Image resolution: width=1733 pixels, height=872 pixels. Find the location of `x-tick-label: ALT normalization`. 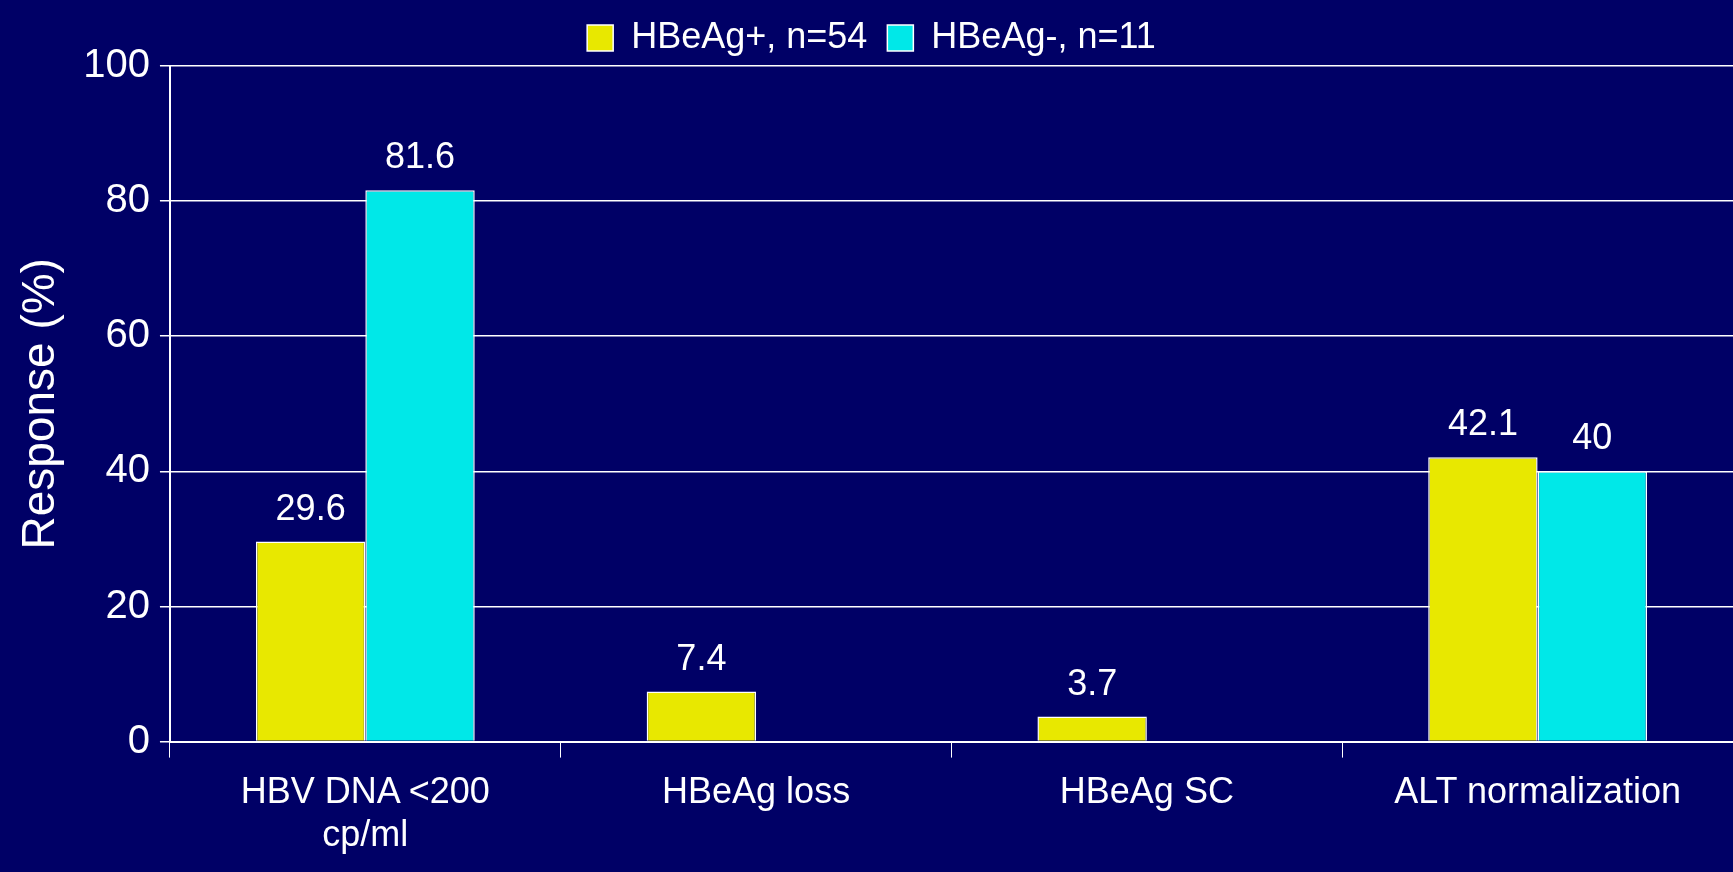

x-tick-label: ALT normalization is located at coordinates (1538, 791).